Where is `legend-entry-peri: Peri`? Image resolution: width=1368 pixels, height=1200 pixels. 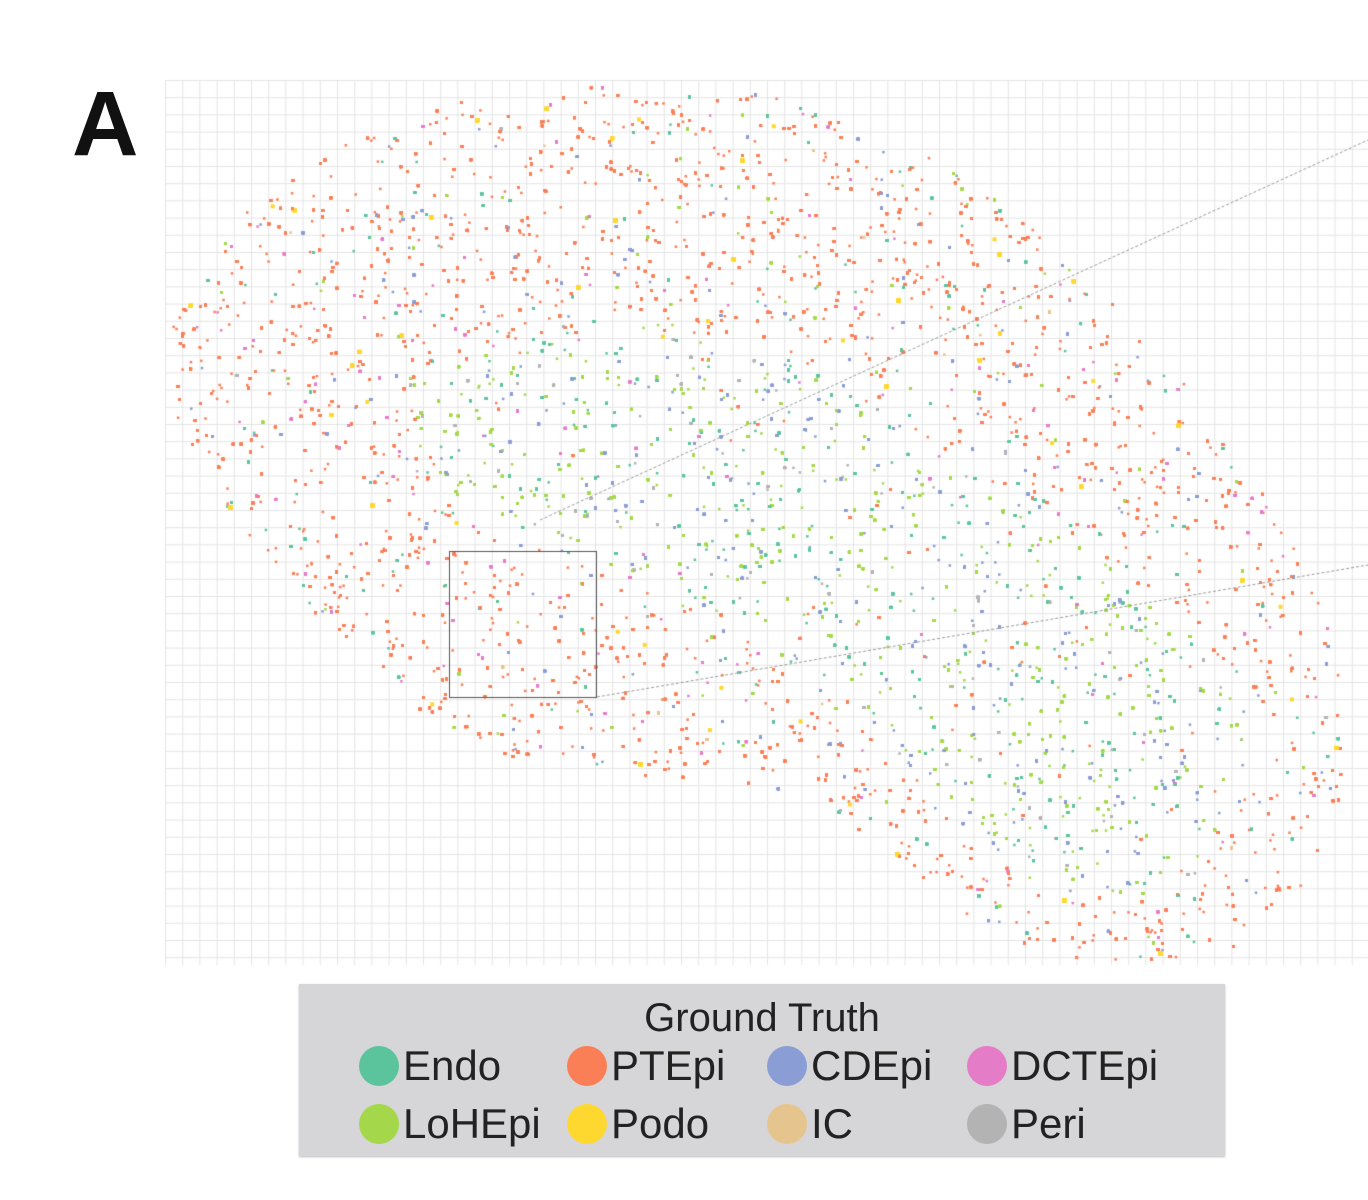 legend-entry-peri: Peri is located at coordinates (1026, 1124).